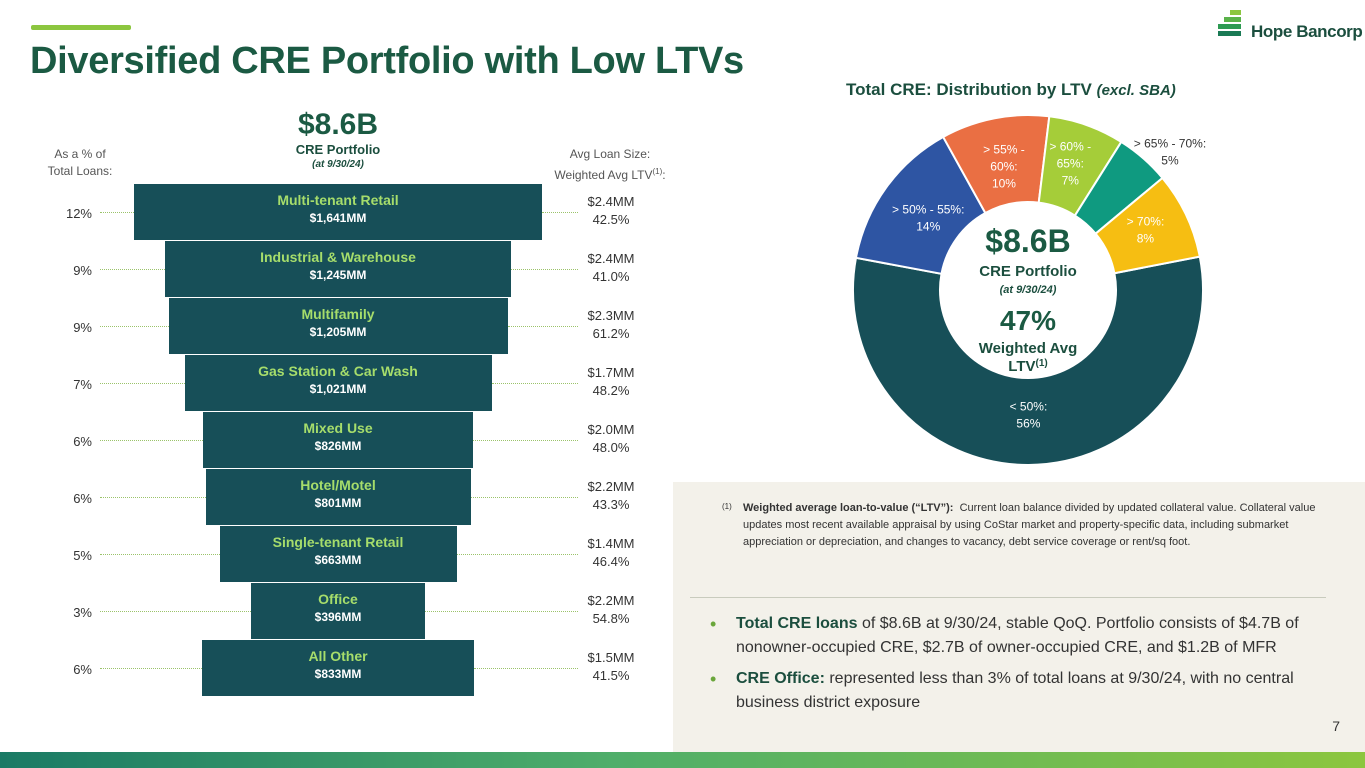  I want to click on donut-center-ltv-label2: LTV(1), so click(1027, 366).